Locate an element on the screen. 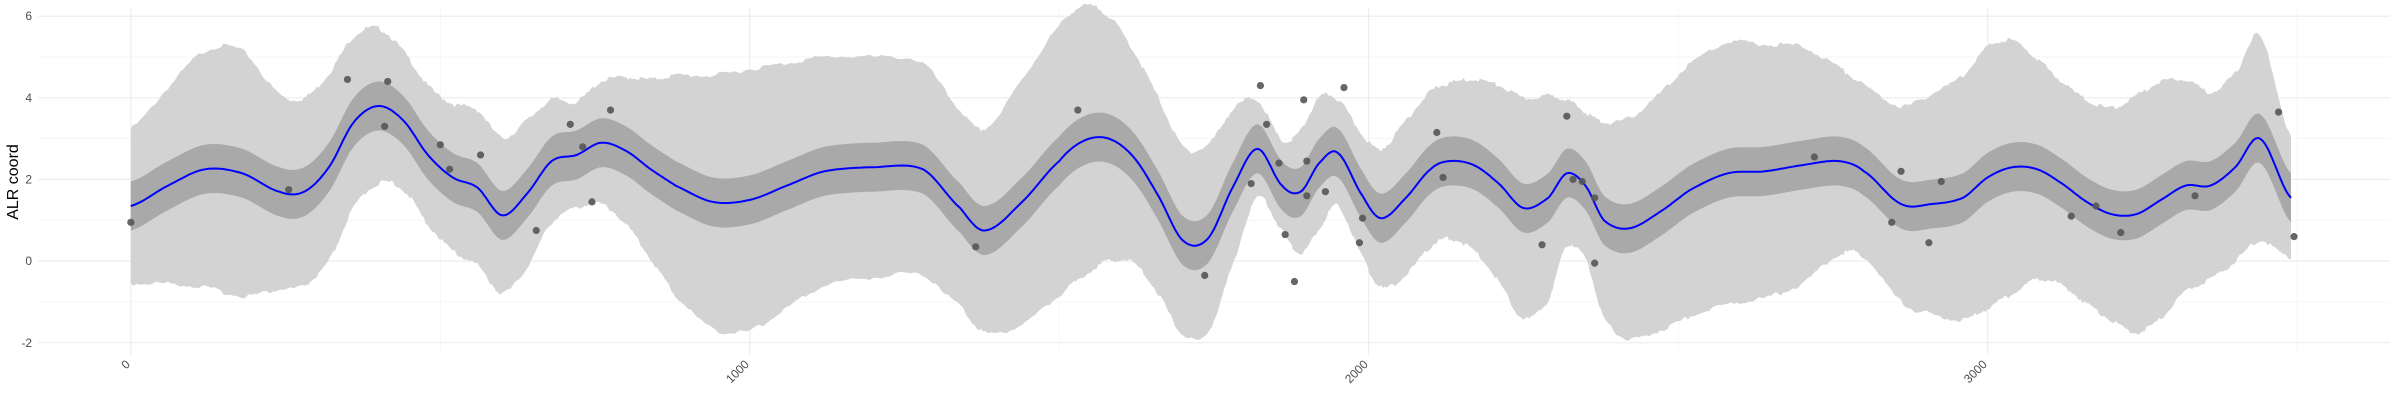 This screenshot has width=2400, height=400. y-tick-label: -2 is located at coordinates (26, 343).